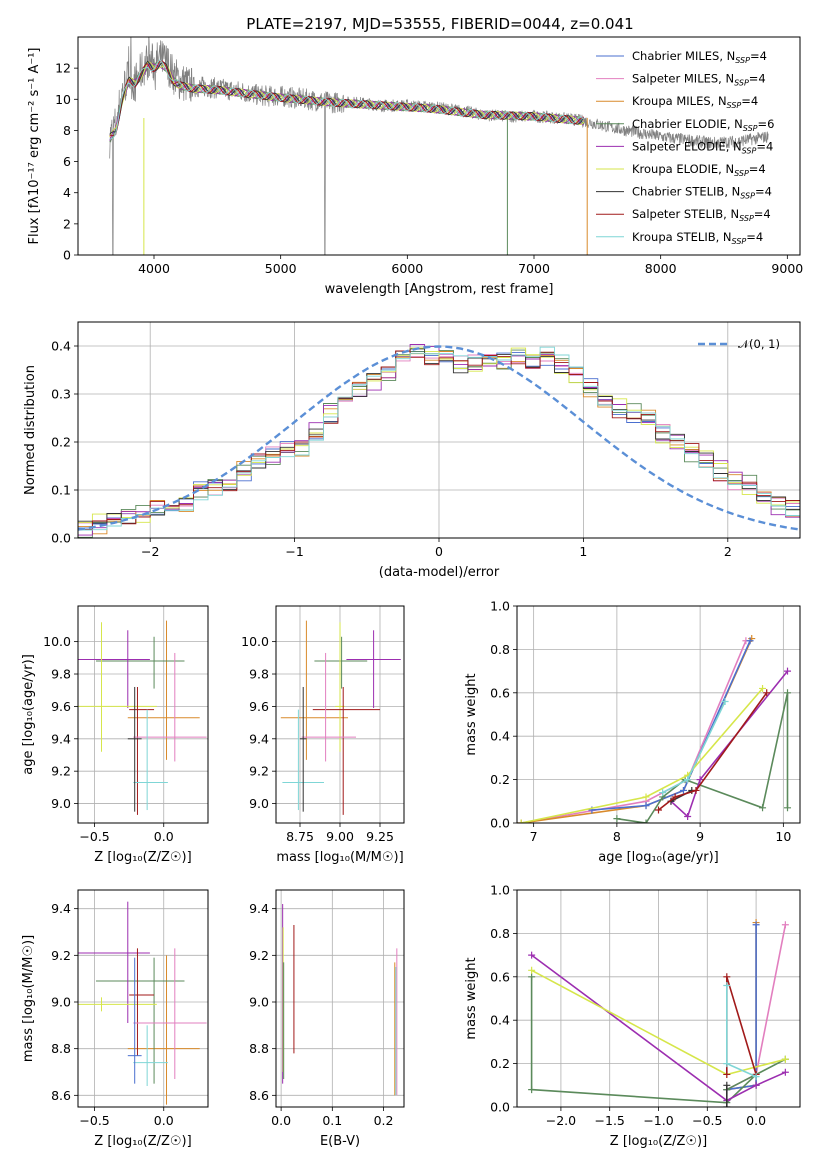  I want to click on y-tick-label: 8.8, so click(61, 1048).